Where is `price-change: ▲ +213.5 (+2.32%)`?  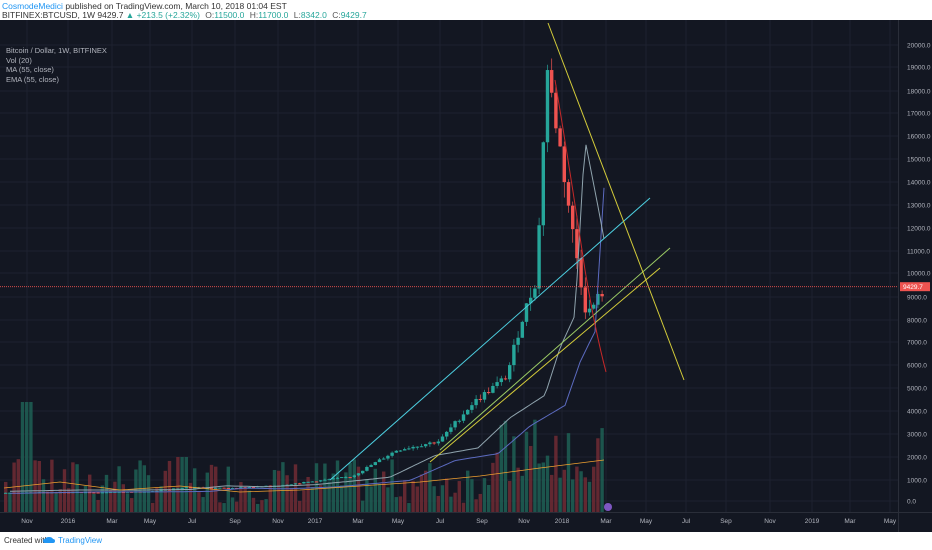 price-change: ▲ +213.5 (+2.32%) is located at coordinates (162, 15).